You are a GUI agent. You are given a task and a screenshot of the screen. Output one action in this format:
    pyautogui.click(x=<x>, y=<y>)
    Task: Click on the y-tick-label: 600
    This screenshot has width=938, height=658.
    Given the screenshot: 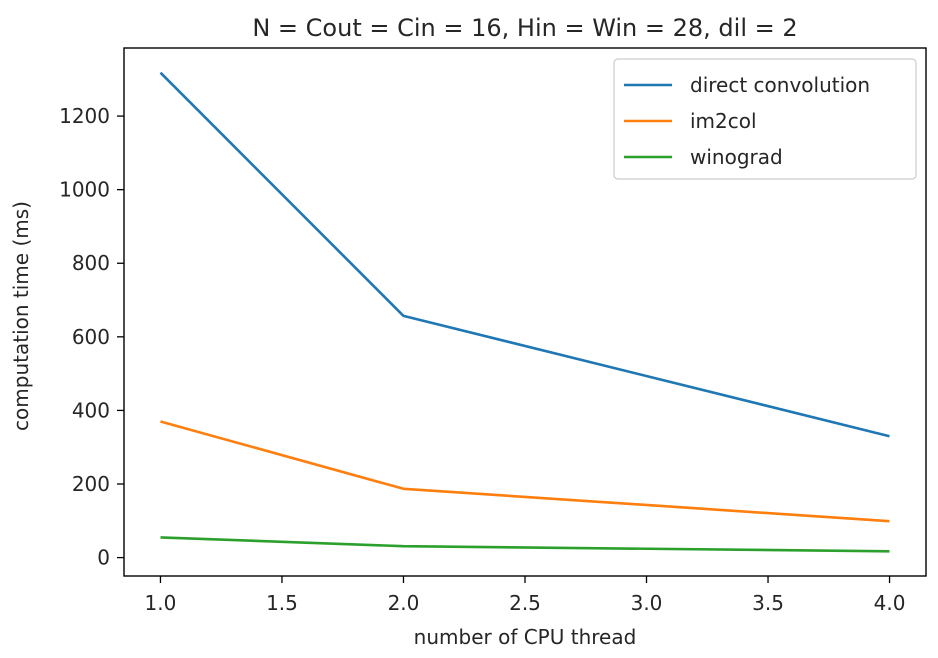 What is the action you would take?
    pyautogui.click(x=91, y=337)
    